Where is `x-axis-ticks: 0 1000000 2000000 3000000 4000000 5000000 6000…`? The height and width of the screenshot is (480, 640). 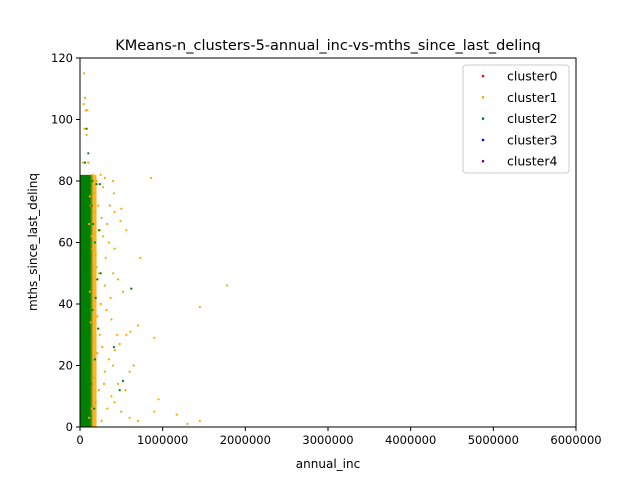
x-axis-ticks: 0 1000000 2000000 3000000 4000000 5000000 6000… is located at coordinates (339, 437).